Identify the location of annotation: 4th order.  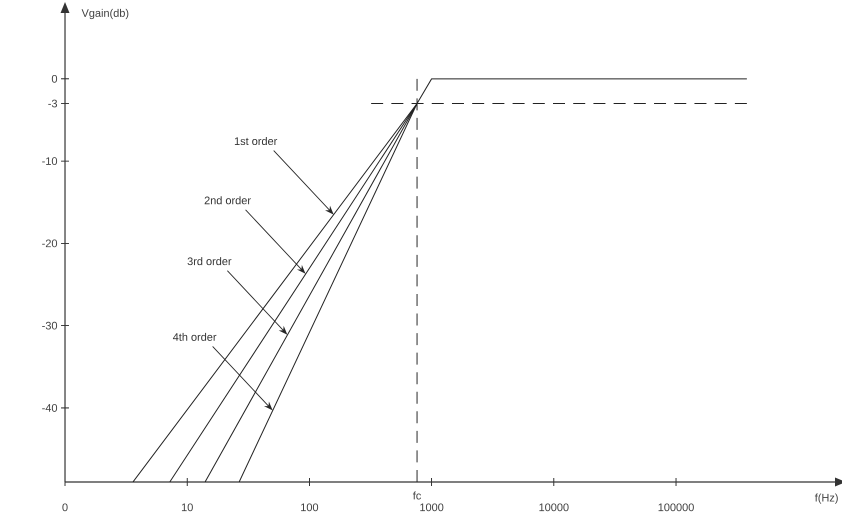
(194, 336).